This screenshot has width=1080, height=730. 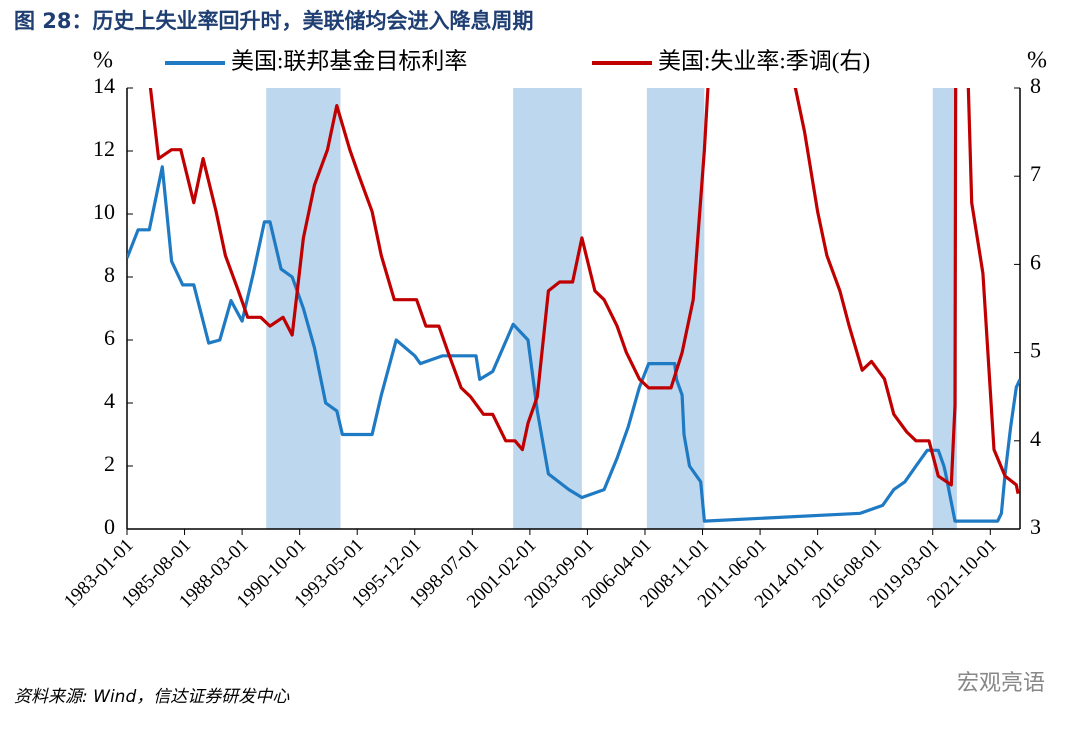 I want to click on y-tick-label: 0, so click(x=109, y=526).